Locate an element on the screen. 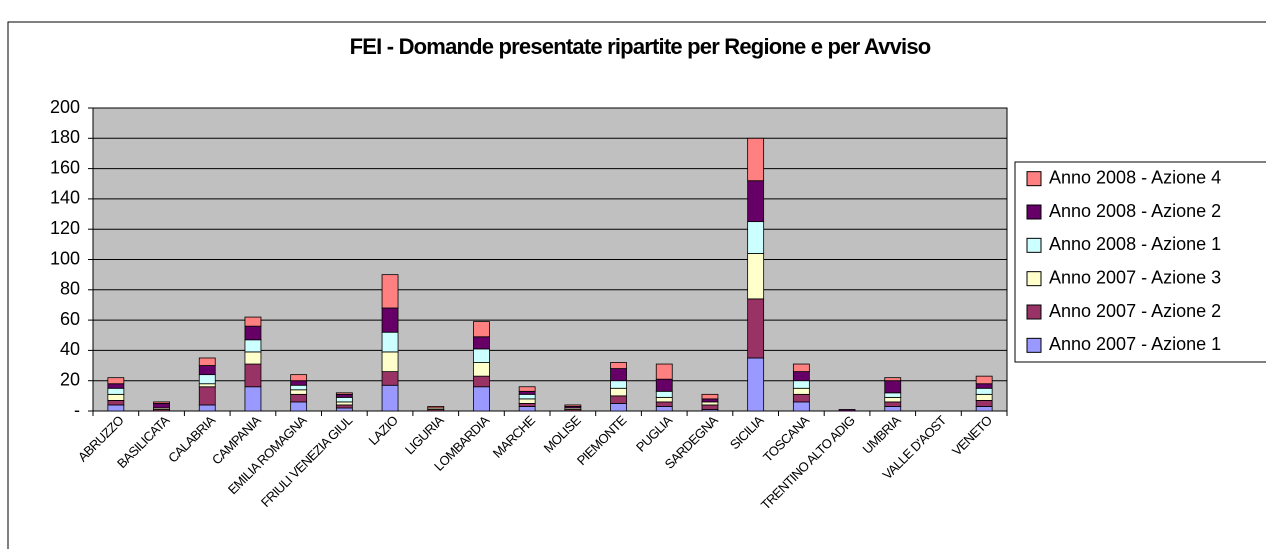 The width and height of the screenshot is (1266, 549). y-tick-label: 20 is located at coordinates (70, 379).